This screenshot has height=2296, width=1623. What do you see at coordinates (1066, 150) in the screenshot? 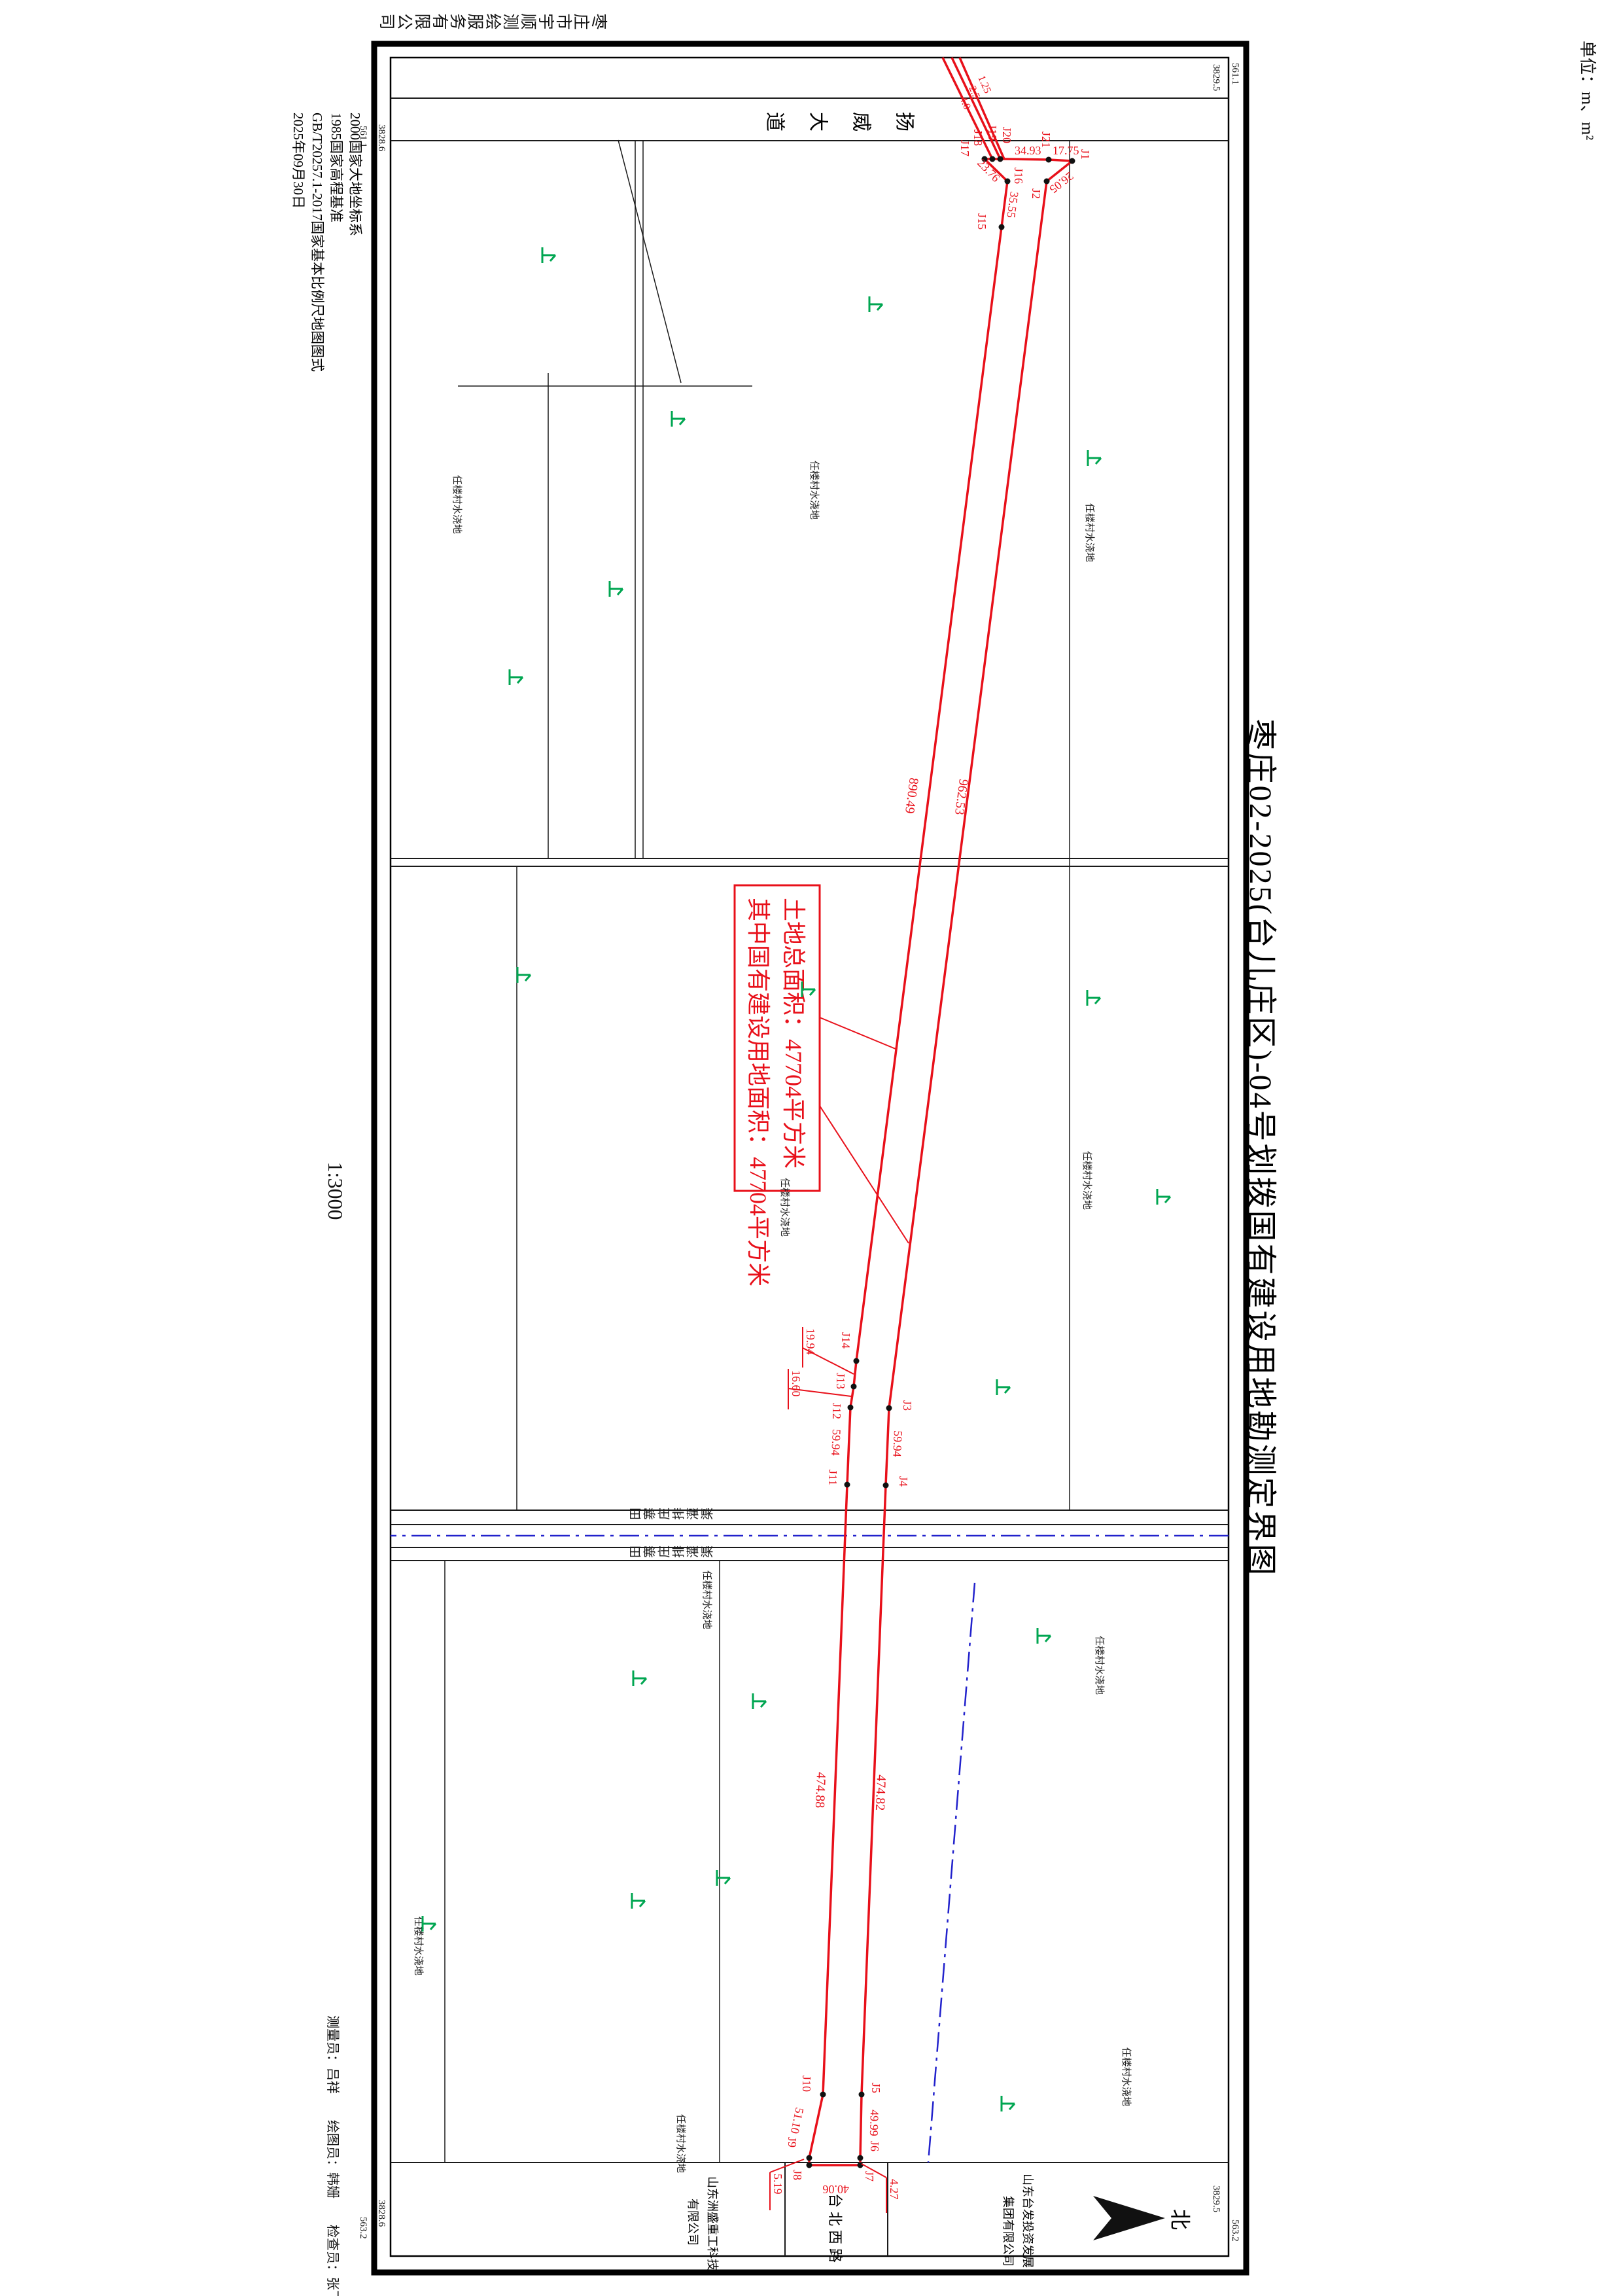
I see `length-j21-j1: 17.75` at bounding box center [1066, 150].